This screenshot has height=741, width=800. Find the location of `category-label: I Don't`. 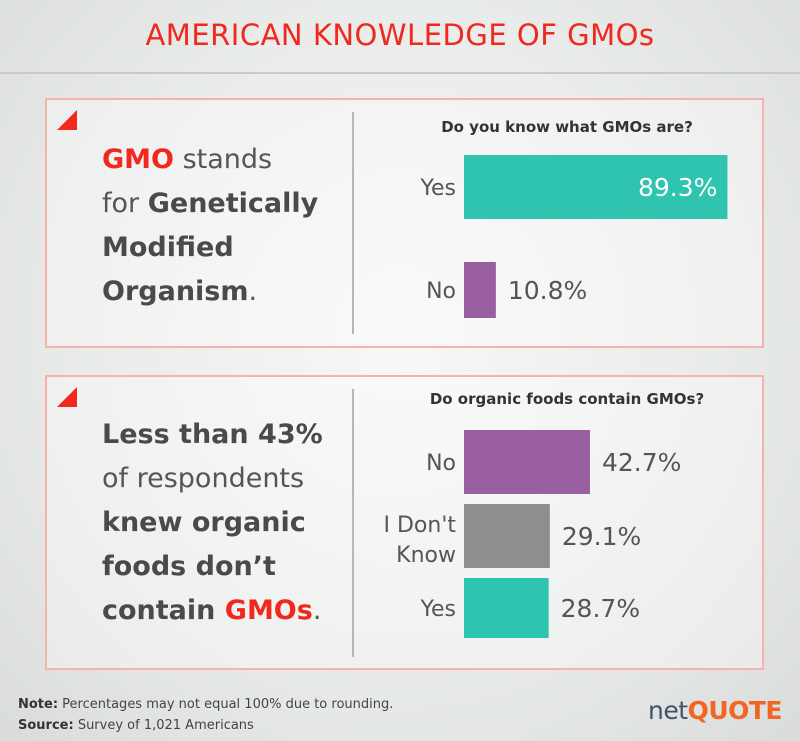

category-label: I Don't is located at coordinates (420, 525).